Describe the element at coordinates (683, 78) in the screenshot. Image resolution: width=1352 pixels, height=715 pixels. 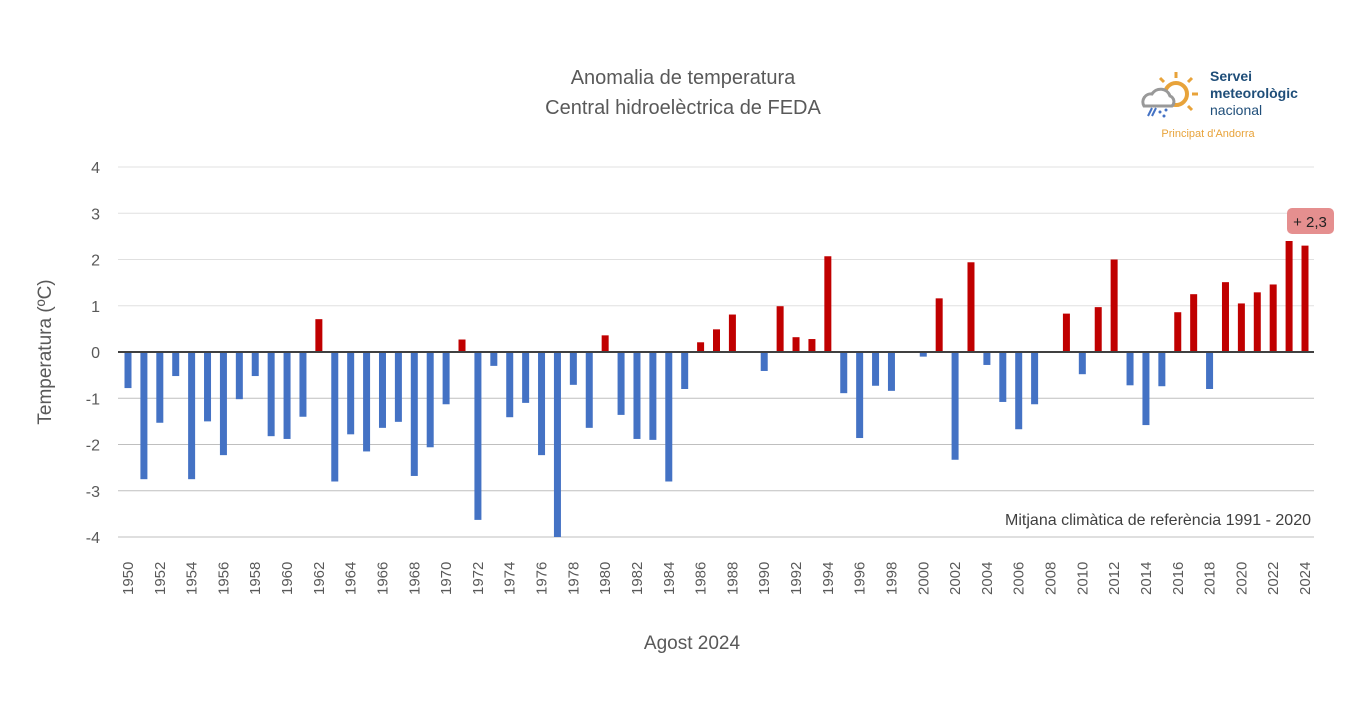
I see `chart-title: Anomalia de temperatura` at that location.